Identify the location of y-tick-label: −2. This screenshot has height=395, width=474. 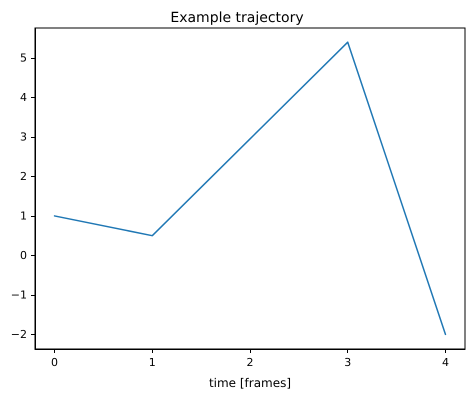
(18, 334).